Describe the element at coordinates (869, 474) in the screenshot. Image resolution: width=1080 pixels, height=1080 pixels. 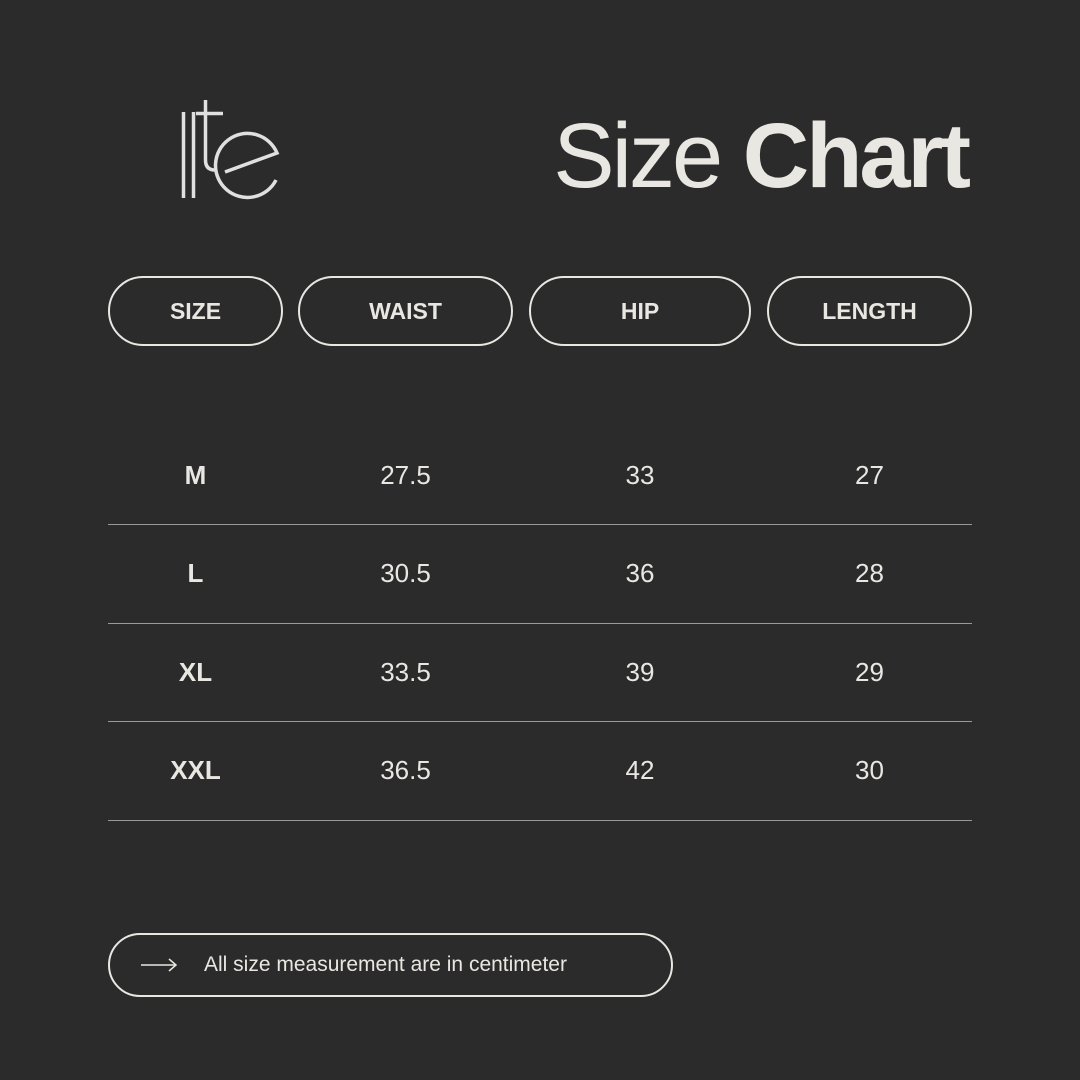
I see `cell-length: 27` at that location.